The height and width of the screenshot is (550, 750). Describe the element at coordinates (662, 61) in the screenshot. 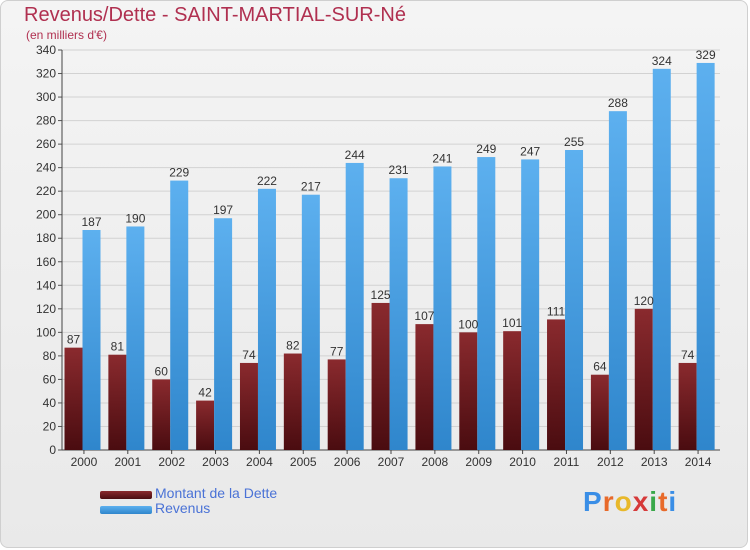

I see `data-label-revenue-2013: 324` at that location.